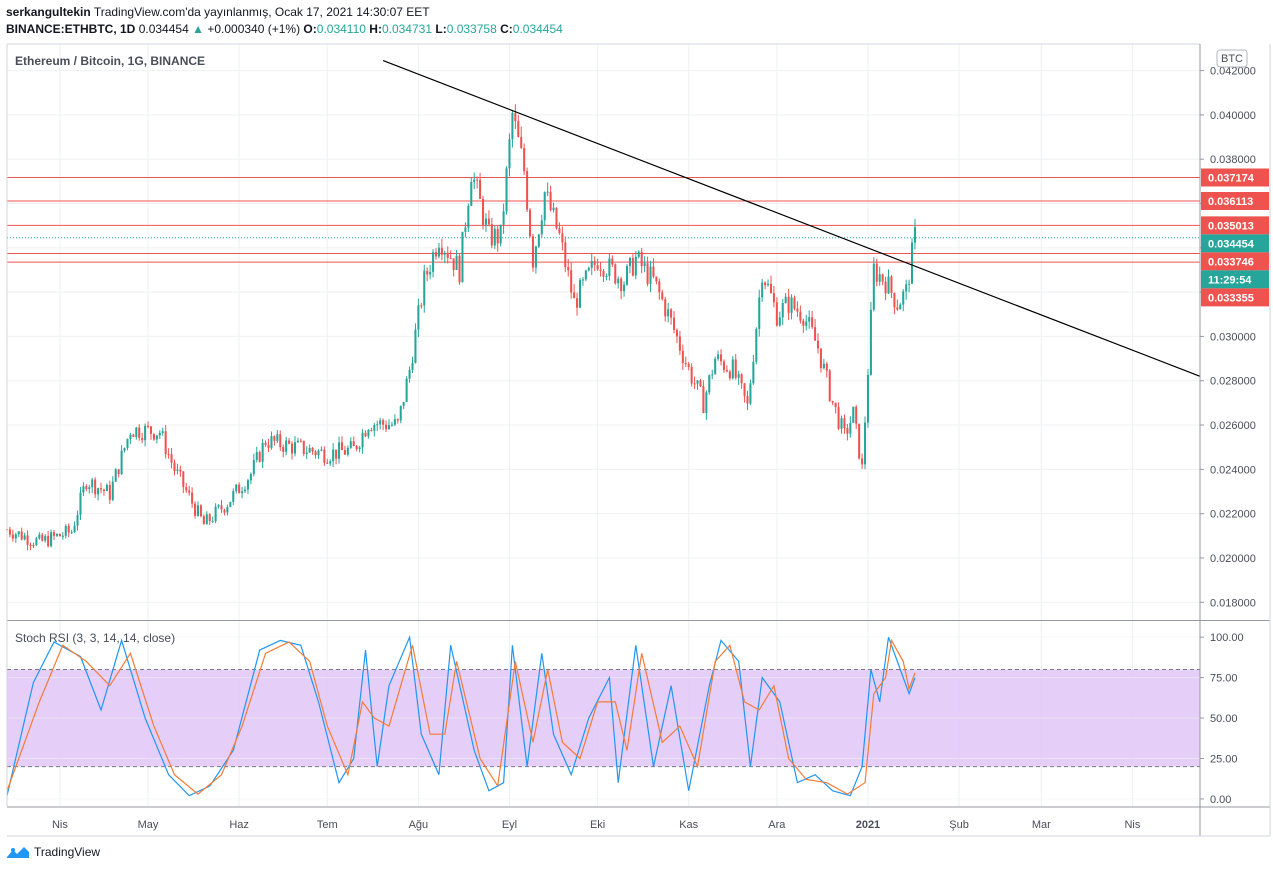 Image resolution: width=1273 pixels, height=873 pixels. I want to click on low-value: 0.033758, so click(471, 29).